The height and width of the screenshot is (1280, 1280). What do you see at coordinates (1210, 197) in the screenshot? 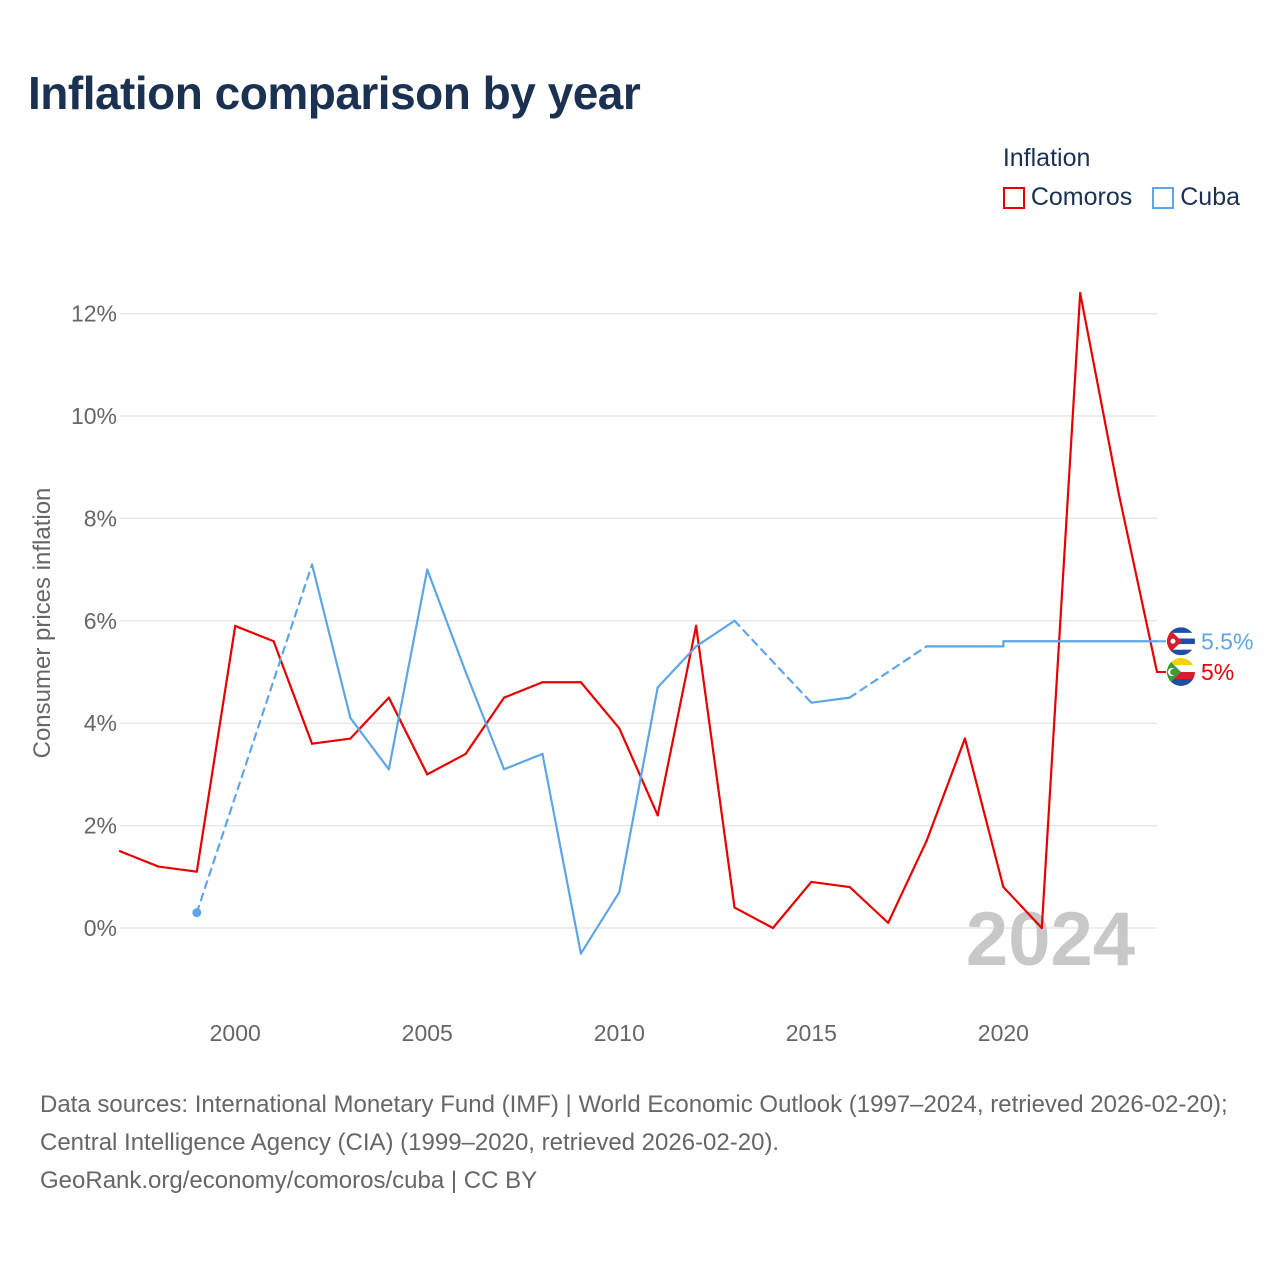
I see `legend-label-cuba: Cuba` at bounding box center [1210, 197].